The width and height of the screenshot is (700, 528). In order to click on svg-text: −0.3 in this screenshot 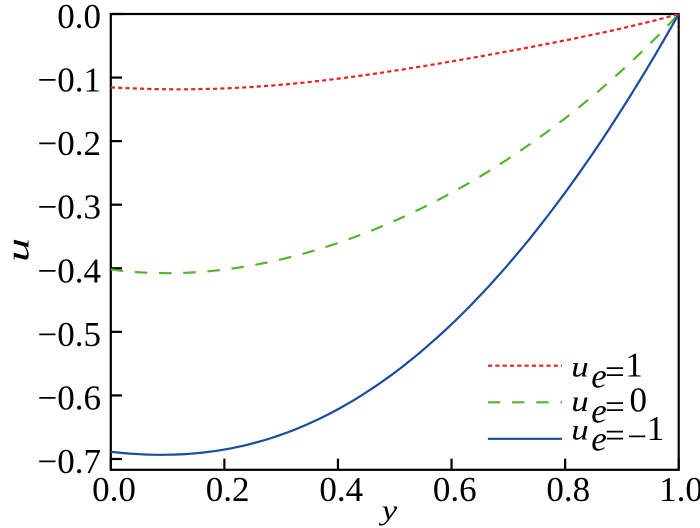, I will do `click(70, 207)`.